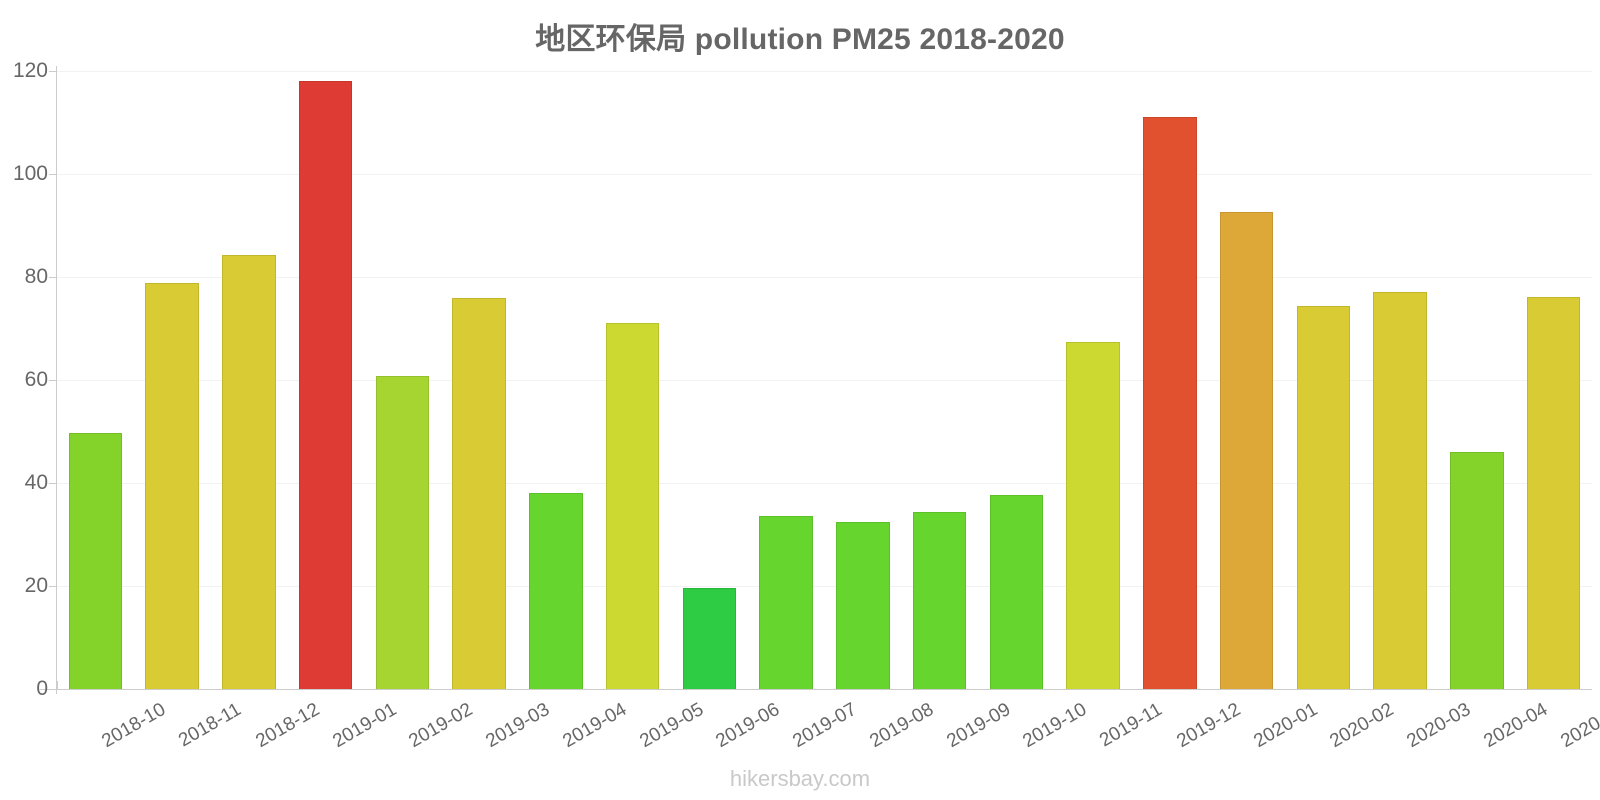 The height and width of the screenshot is (800, 1600). What do you see at coordinates (1209, 726) in the screenshot?
I see `x-tick-label: 2019-12` at bounding box center [1209, 726].